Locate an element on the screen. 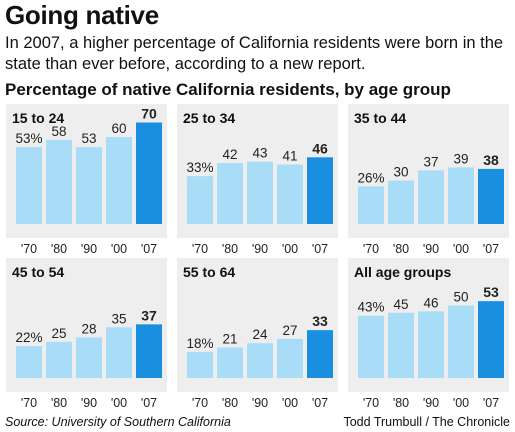 The height and width of the screenshot is (432, 515). data-label: 60 is located at coordinates (118, 128).